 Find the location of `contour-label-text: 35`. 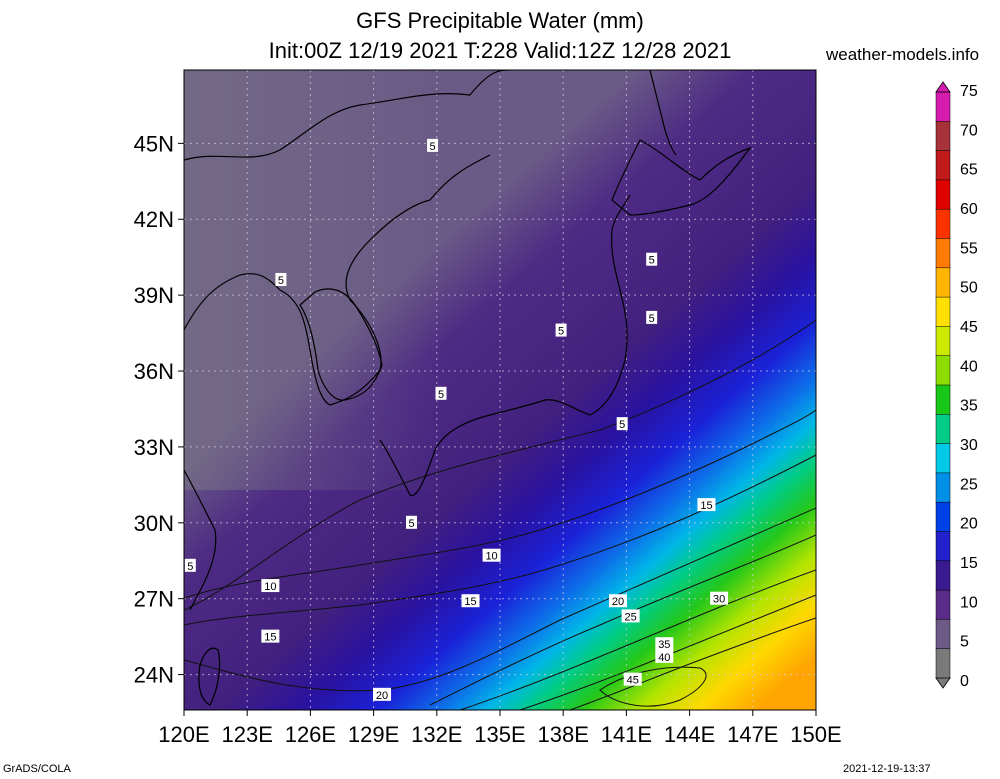

contour-label-text: 35 is located at coordinates (664, 645).